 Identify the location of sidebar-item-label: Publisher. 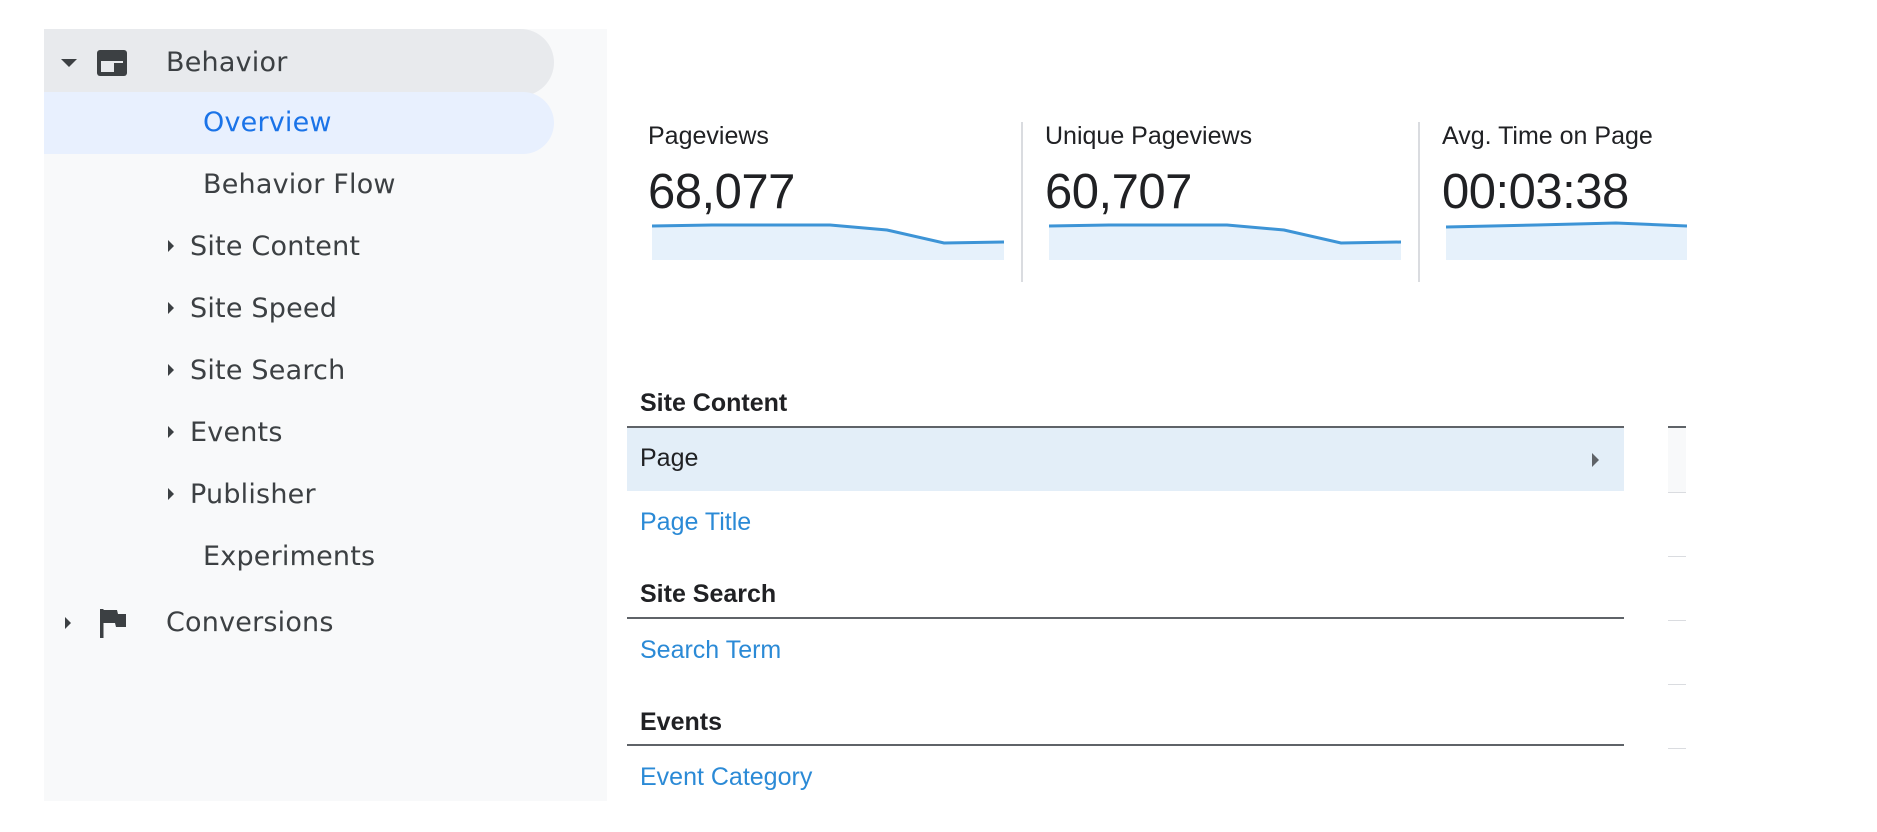
(253, 494).